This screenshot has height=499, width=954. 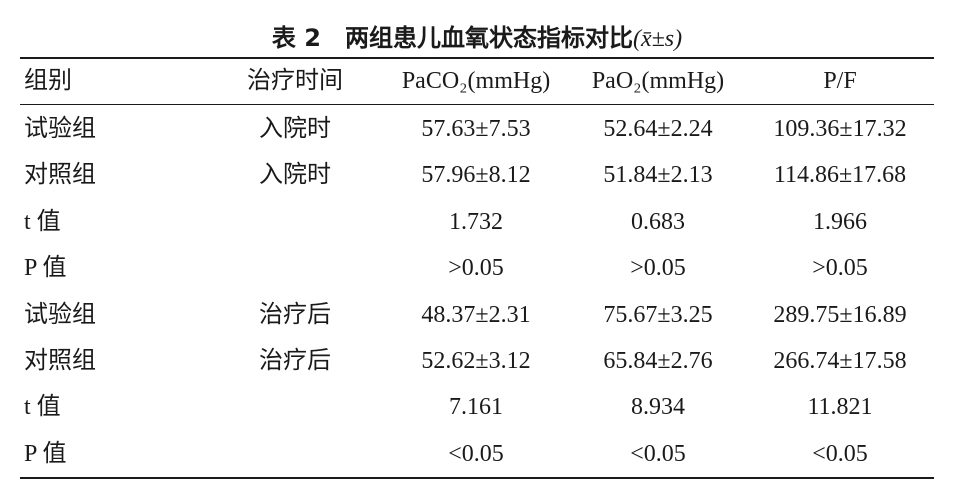 What do you see at coordinates (658, 314) in the screenshot?
I see `table-cell: 75.67±3.25` at bounding box center [658, 314].